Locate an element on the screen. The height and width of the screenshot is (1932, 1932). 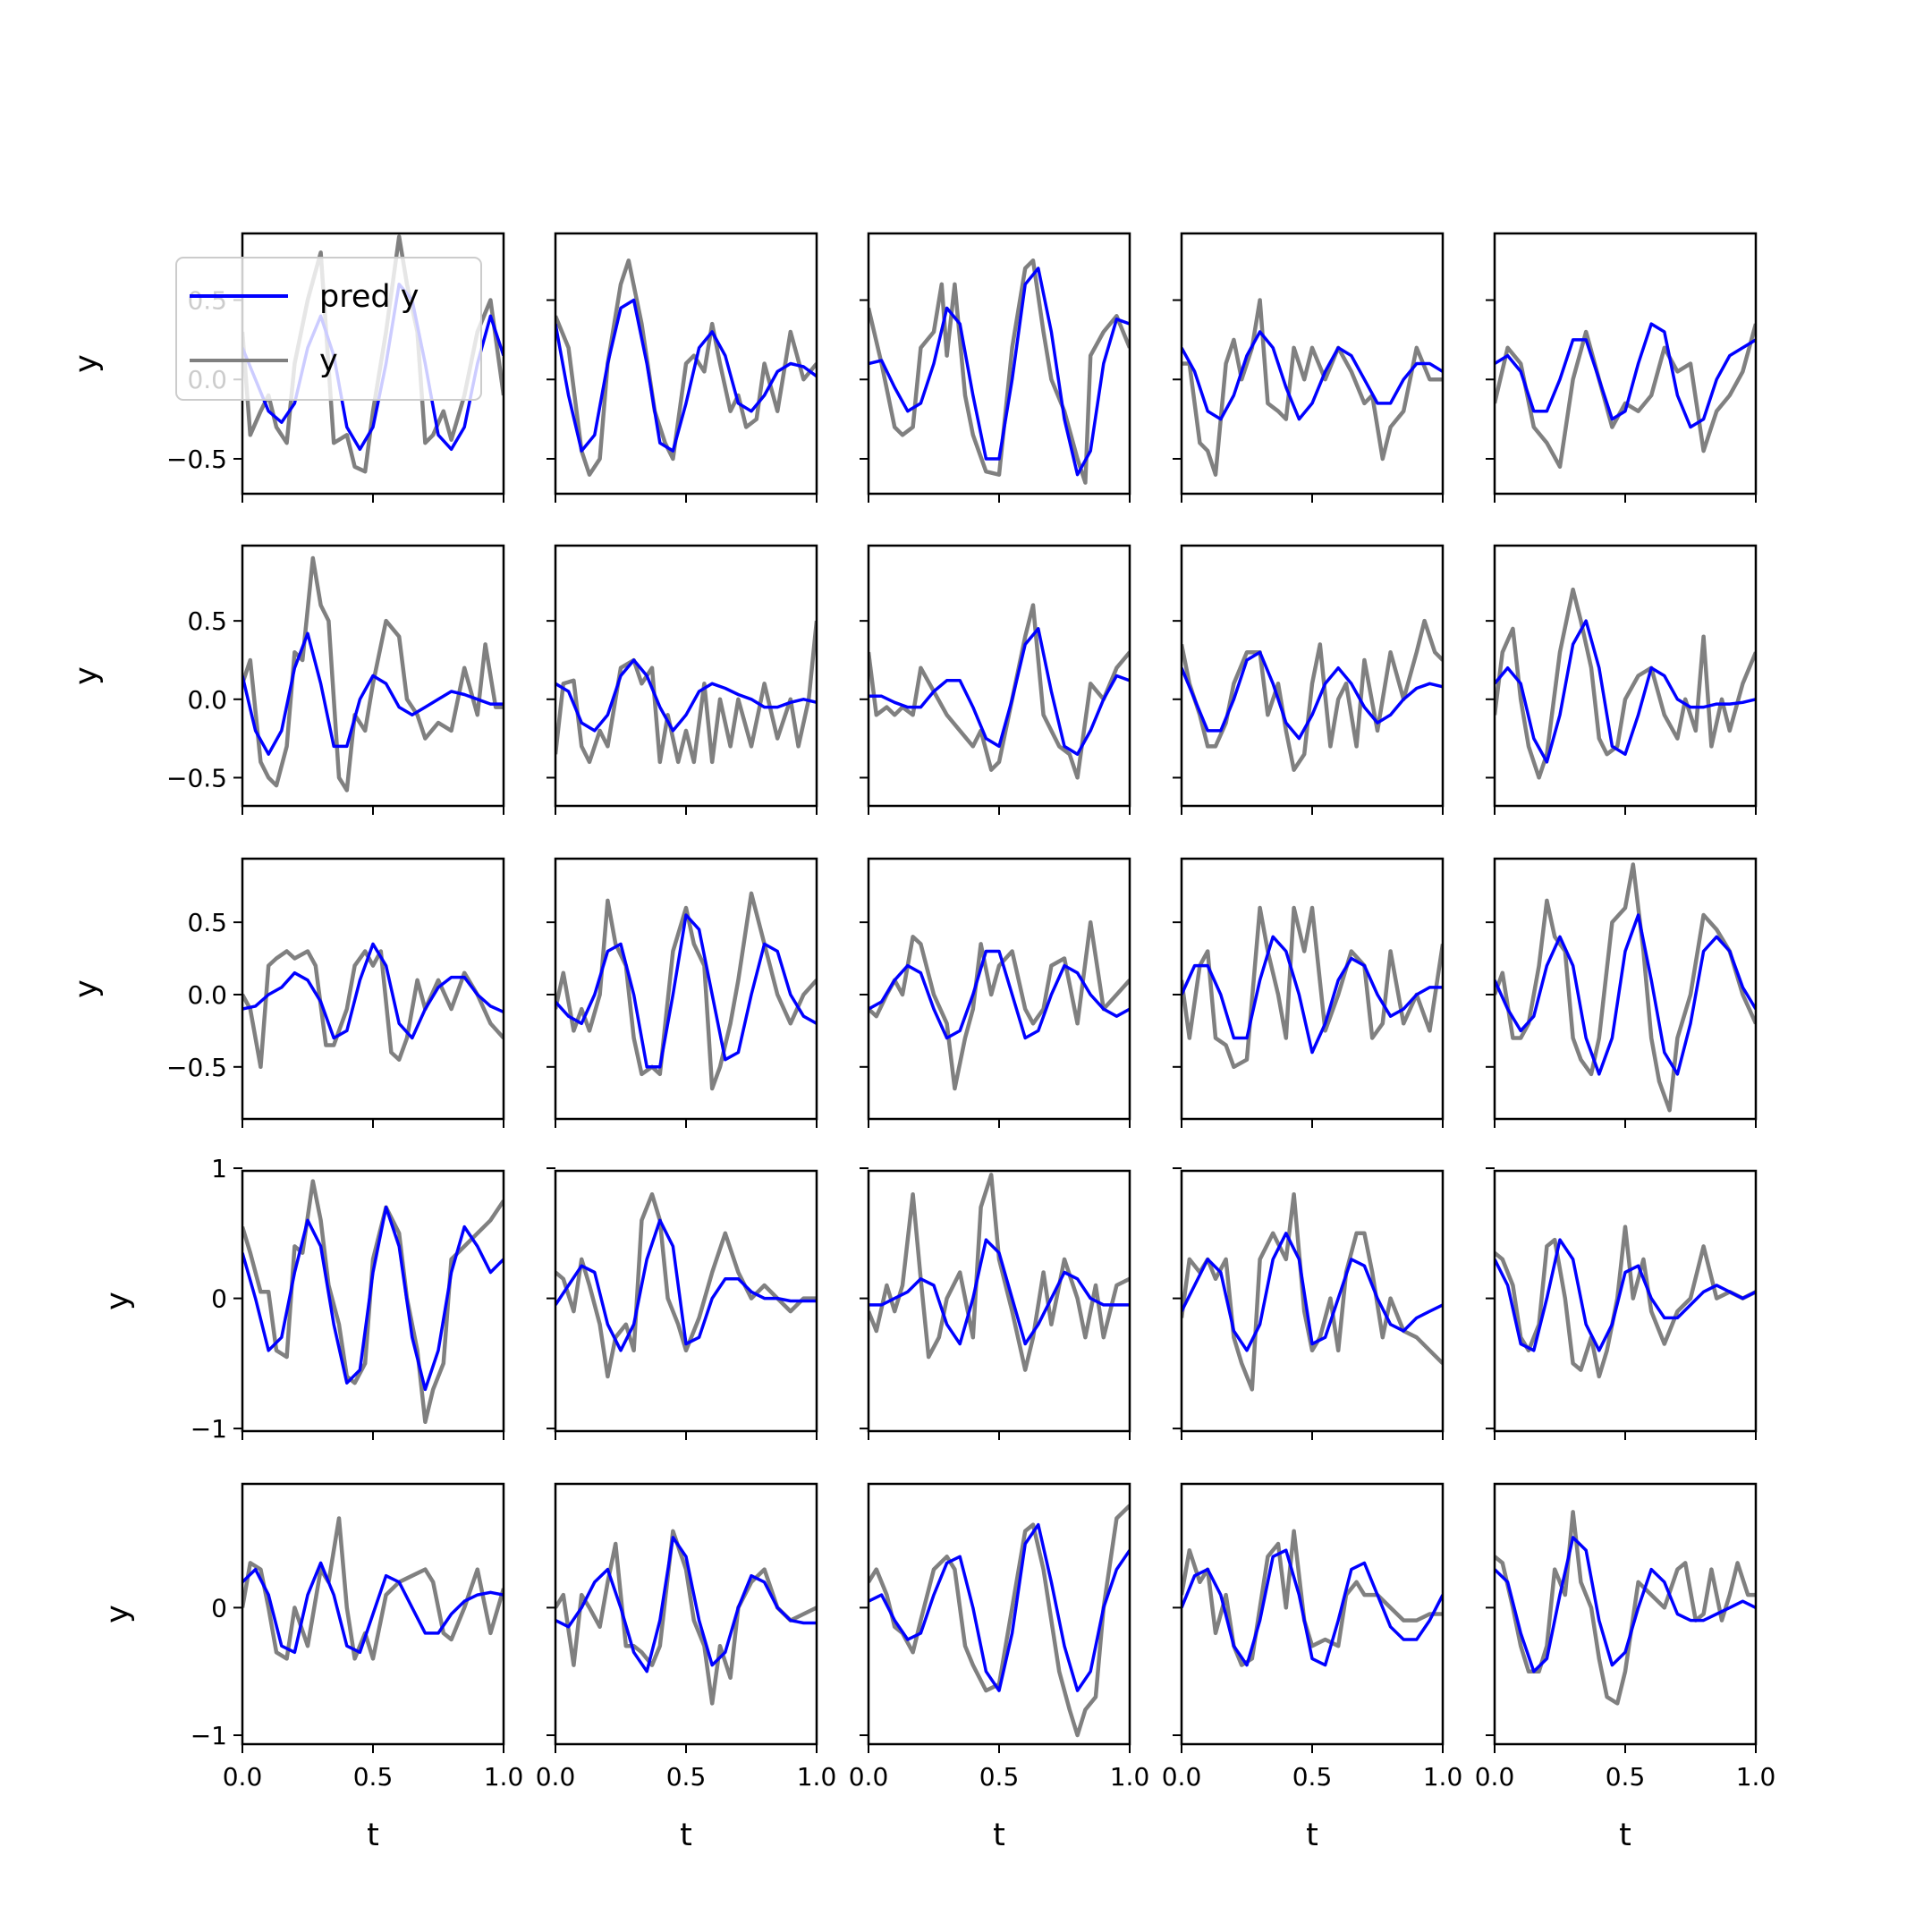
subplot-r1-c1 is located at coordinates (682, 679).